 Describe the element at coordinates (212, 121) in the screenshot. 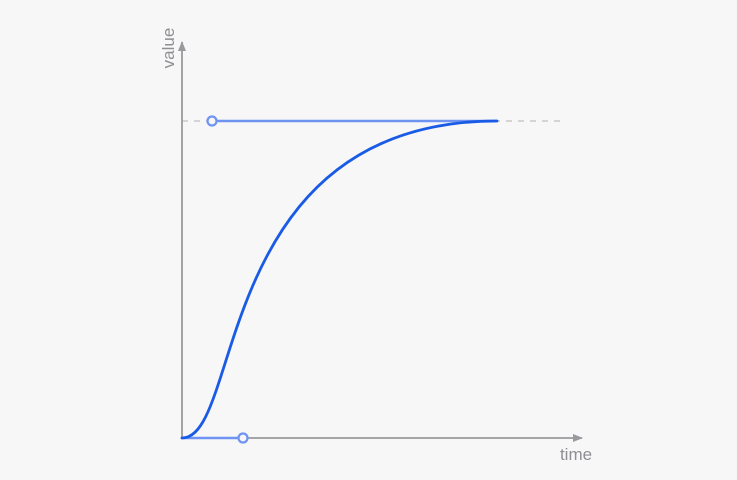

I see `end-control-point` at that location.